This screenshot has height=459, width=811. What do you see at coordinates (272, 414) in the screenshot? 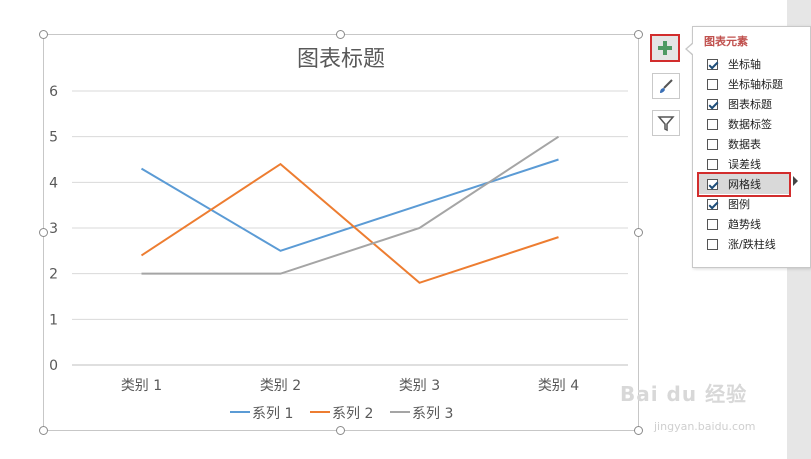
I see `legend-label: 系列 1` at bounding box center [272, 414].